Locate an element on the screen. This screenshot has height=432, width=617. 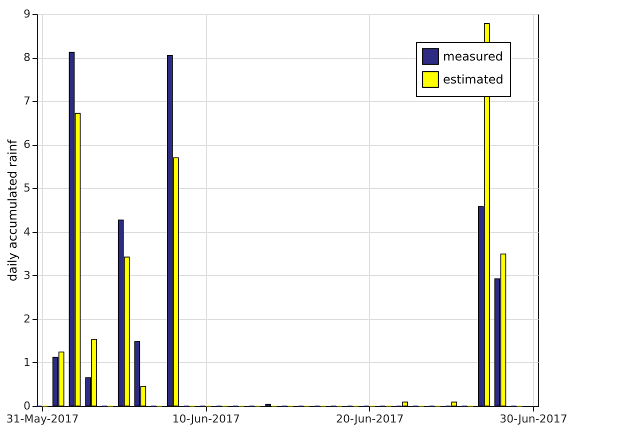
y-tick-label: 6 is located at coordinates (27, 145).